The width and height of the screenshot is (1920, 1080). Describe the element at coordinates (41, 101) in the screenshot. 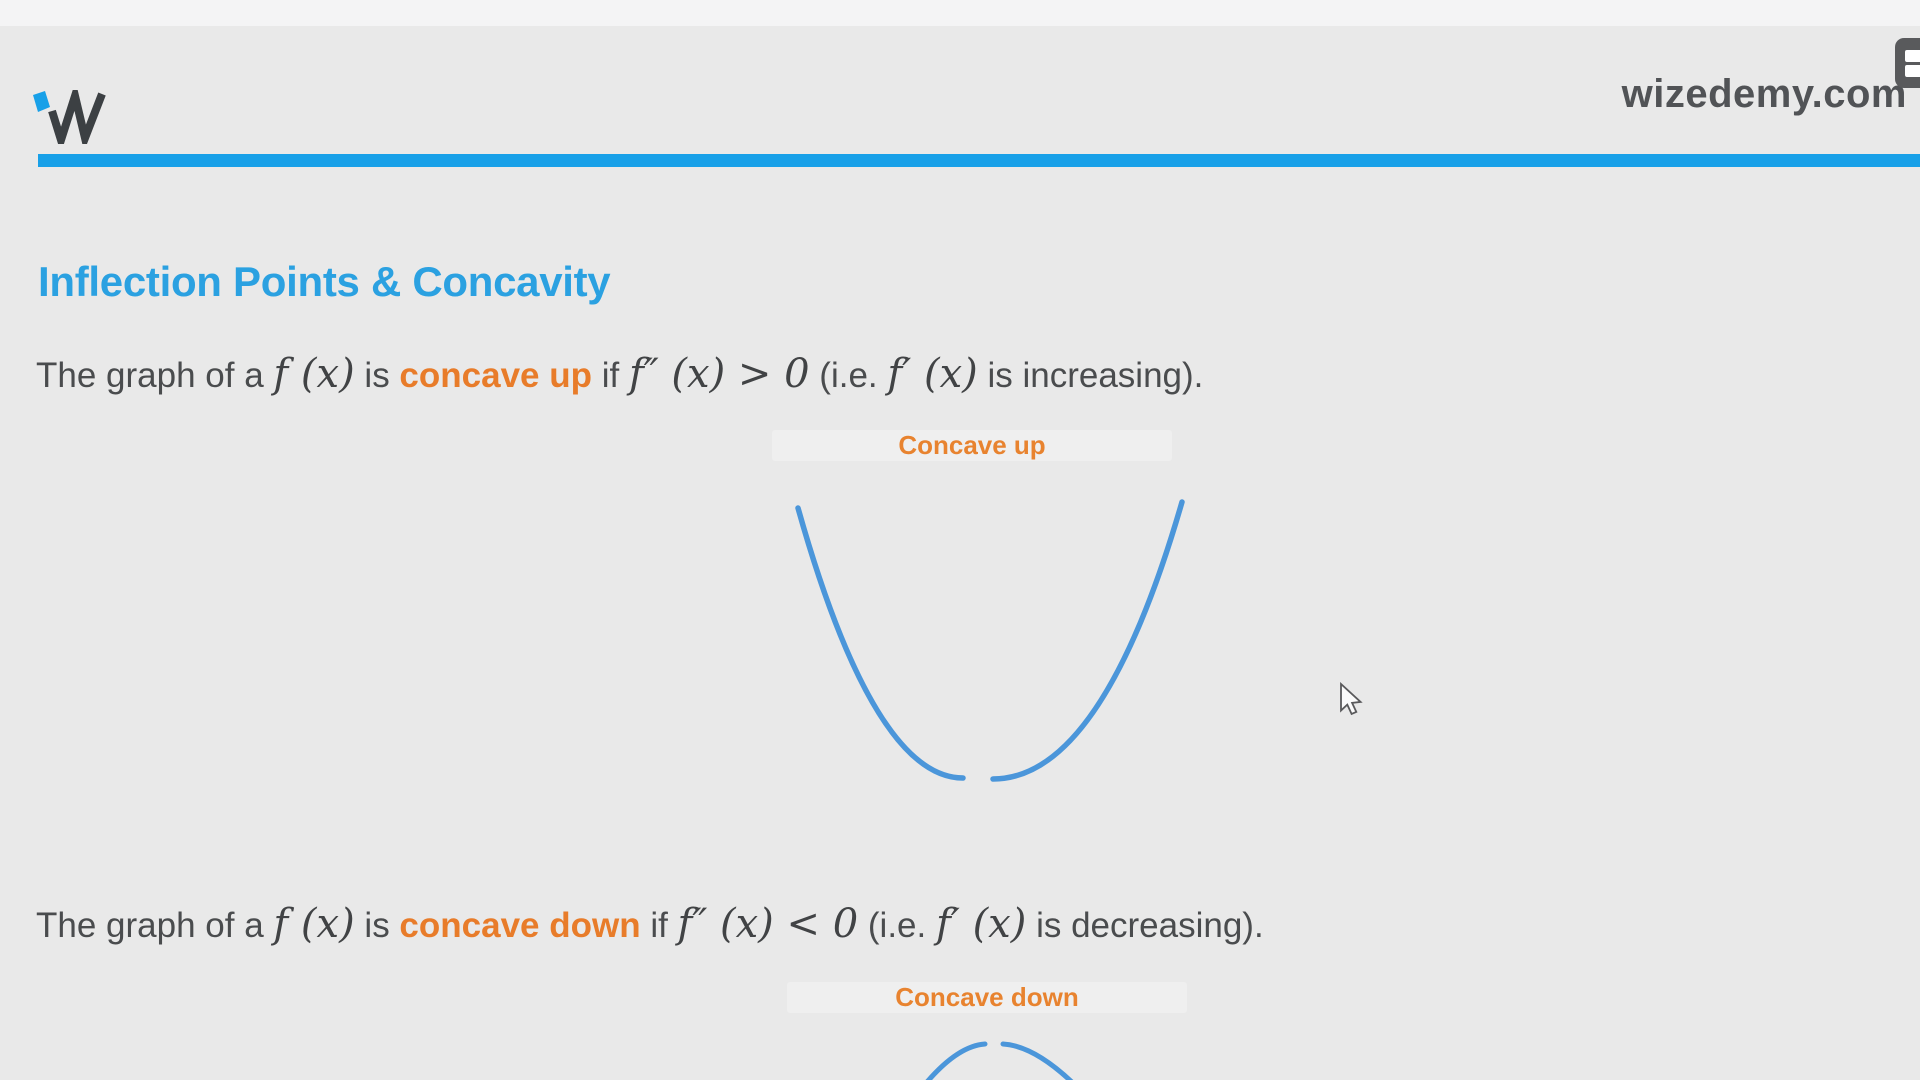

I see `logo-blue-blade` at that location.